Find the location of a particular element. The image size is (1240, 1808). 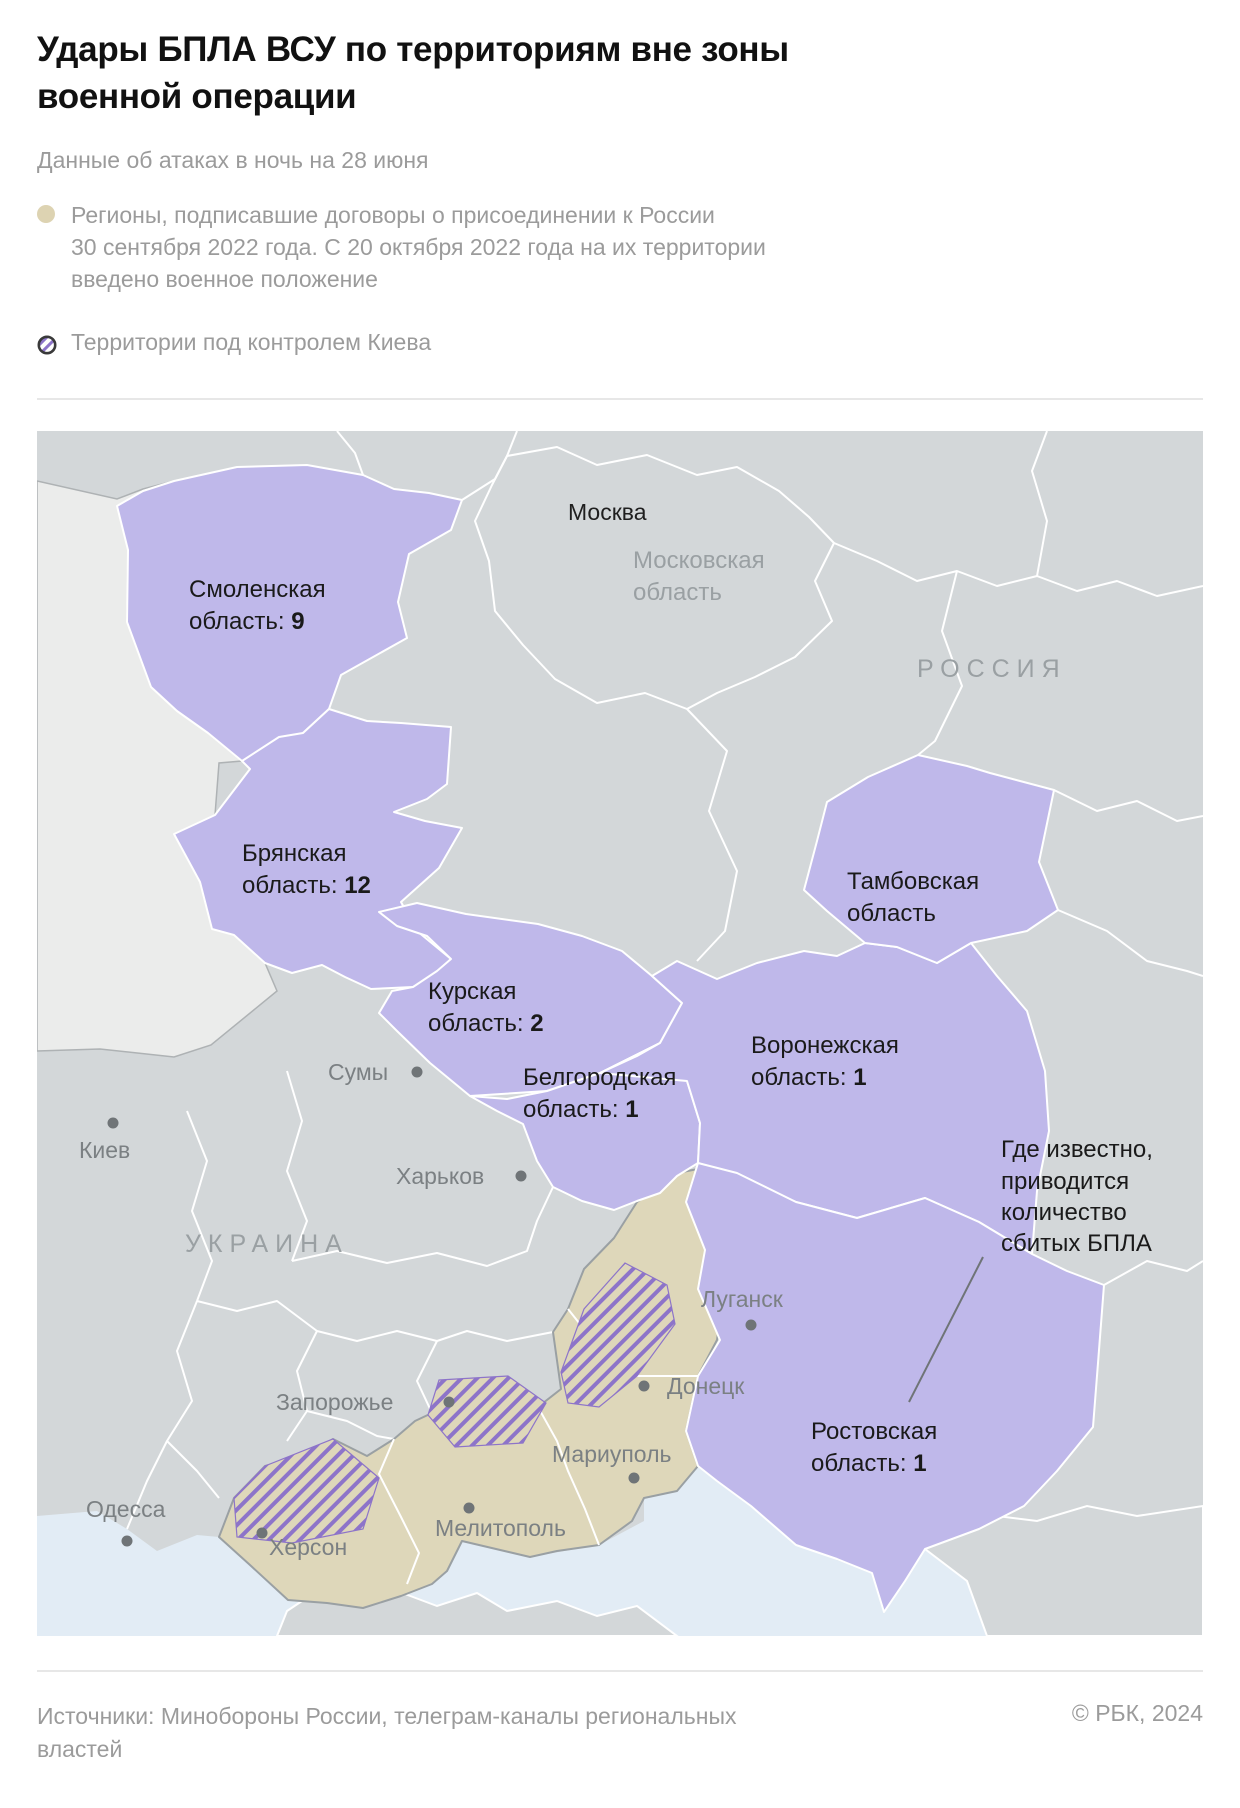

city-label-kherson: Херсон is located at coordinates (308, 1547).